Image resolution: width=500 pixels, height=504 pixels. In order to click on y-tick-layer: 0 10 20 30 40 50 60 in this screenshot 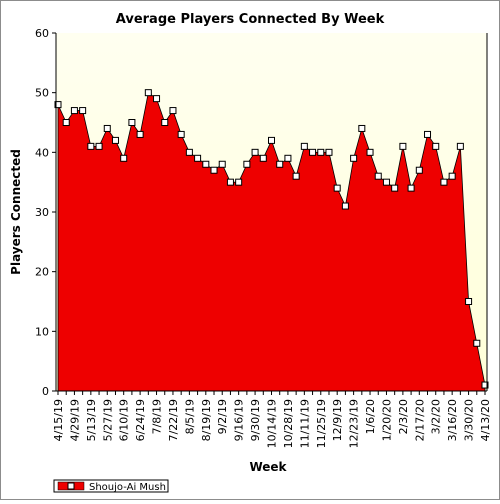, I will do `click(45, 212)`.